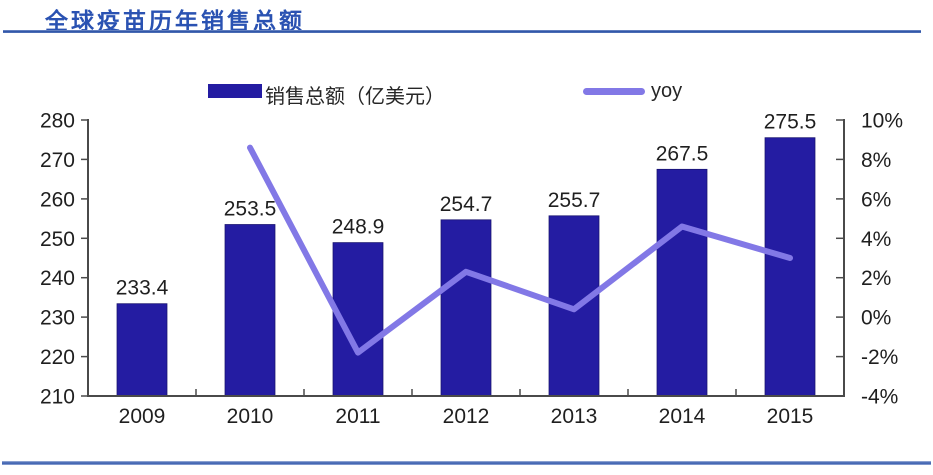 The height and width of the screenshot is (475, 933). What do you see at coordinates (57, 160) in the screenshot?
I see `left-axis-tick-label: 270` at bounding box center [57, 160].